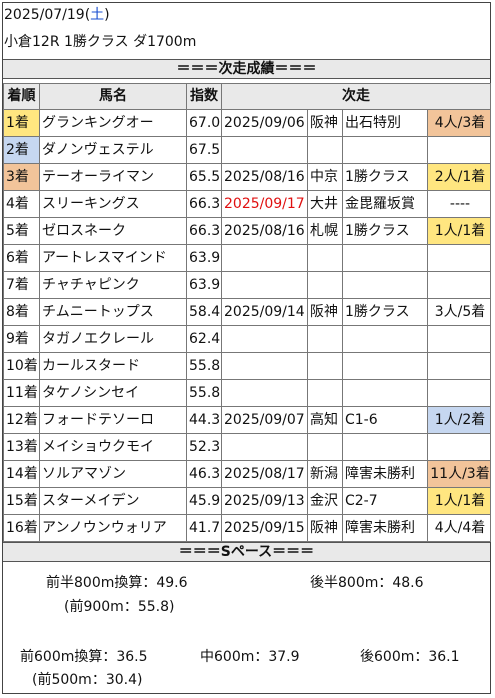 The height and width of the screenshot is (698, 495). Describe the element at coordinates (264, 474) in the screenshot. I see `next-date-cell: 2025/08/17` at that location.